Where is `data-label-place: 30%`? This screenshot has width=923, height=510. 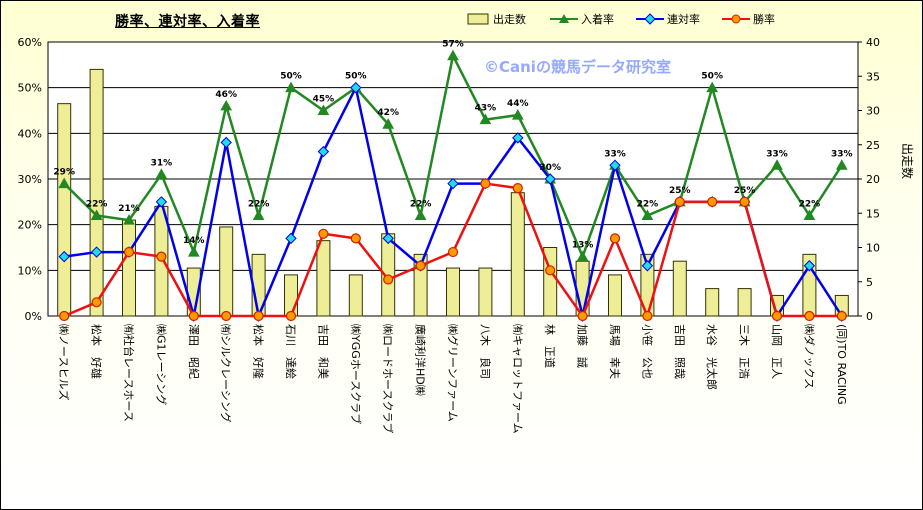 data-label-place: 30% is located at coordinates (550, 168).